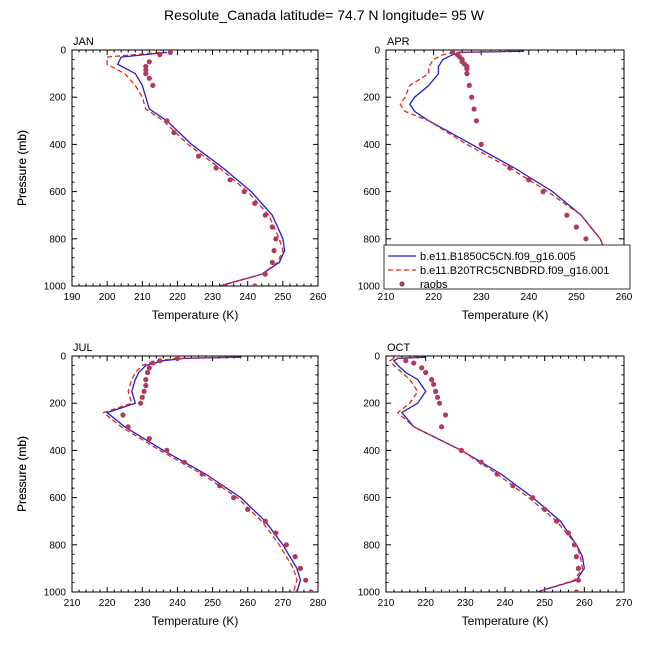 Image resolution: width=648 pixels, height=649 pixels. I want to click on y-axis-label: Pressure (mb), so click(22, 168).